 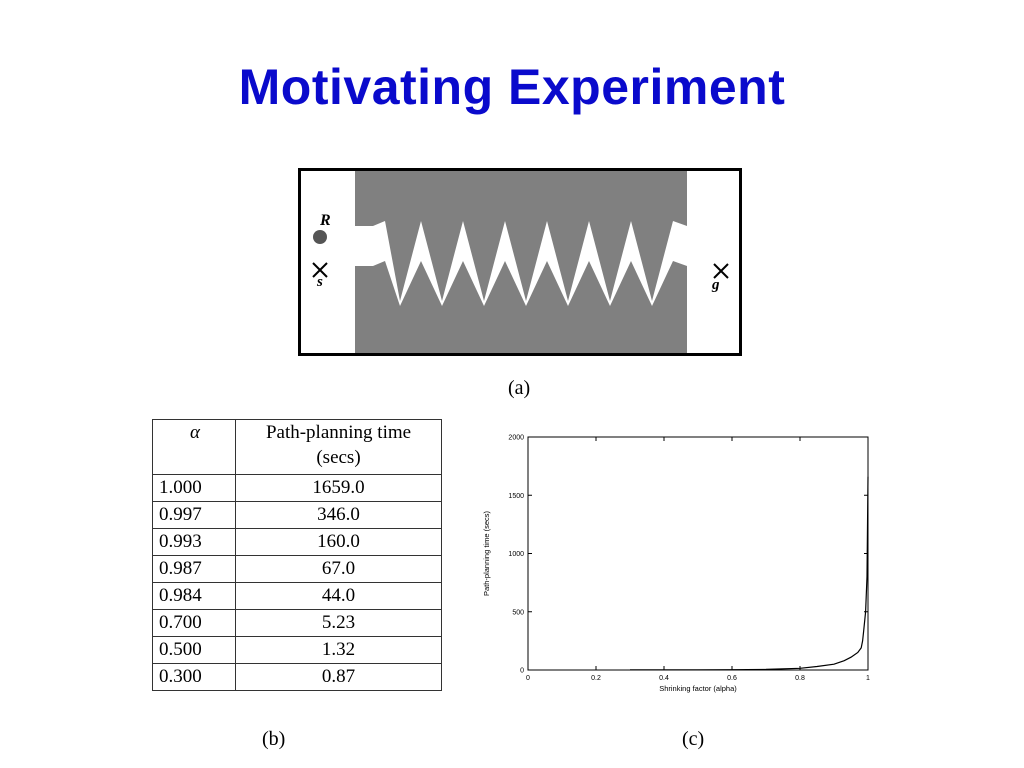 I want to click on x-tick-label: 0.8, so click(x=800, y=678).